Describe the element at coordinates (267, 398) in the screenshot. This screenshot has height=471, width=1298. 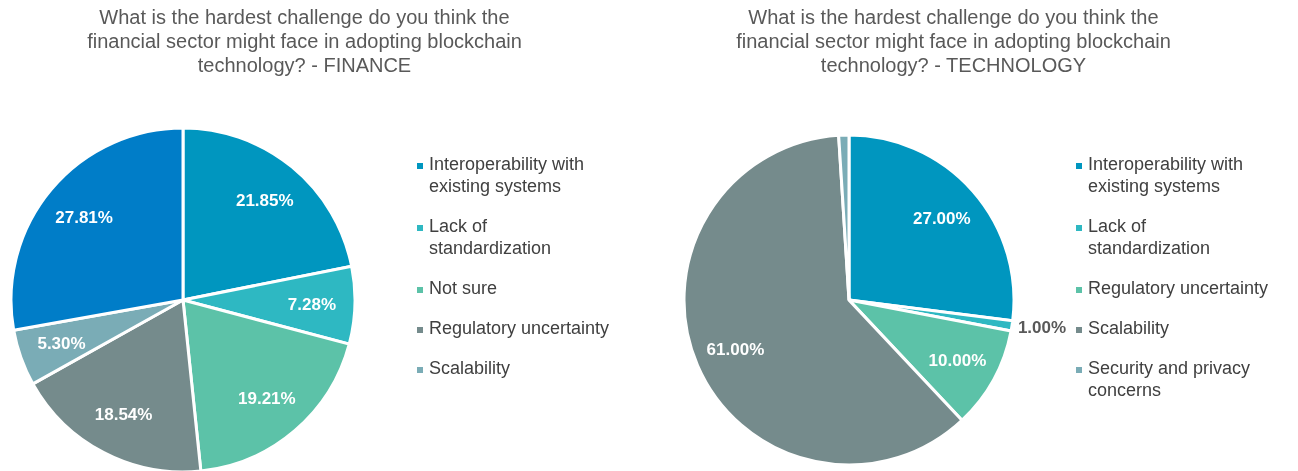
I see `data-label: 19.21%` at that location.